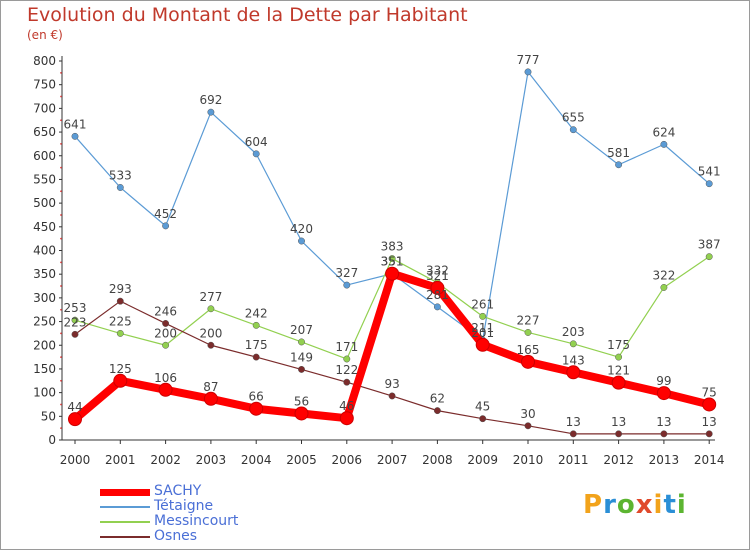 This screenshot has height=550, width=750. What do you see at coordinates (670, 505) in the screenshot?
I see `logo-letter: t` at bounding box center [670, 505].